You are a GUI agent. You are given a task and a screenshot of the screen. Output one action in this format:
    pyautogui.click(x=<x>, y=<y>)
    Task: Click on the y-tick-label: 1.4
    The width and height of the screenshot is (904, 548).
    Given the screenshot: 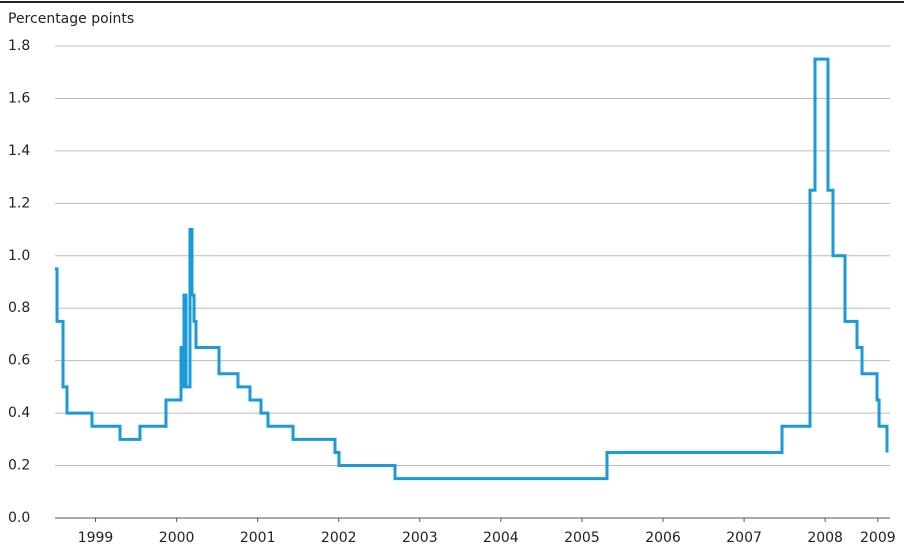 What is the action you would take?
    pyautogui.click(x=19, y=151)
    